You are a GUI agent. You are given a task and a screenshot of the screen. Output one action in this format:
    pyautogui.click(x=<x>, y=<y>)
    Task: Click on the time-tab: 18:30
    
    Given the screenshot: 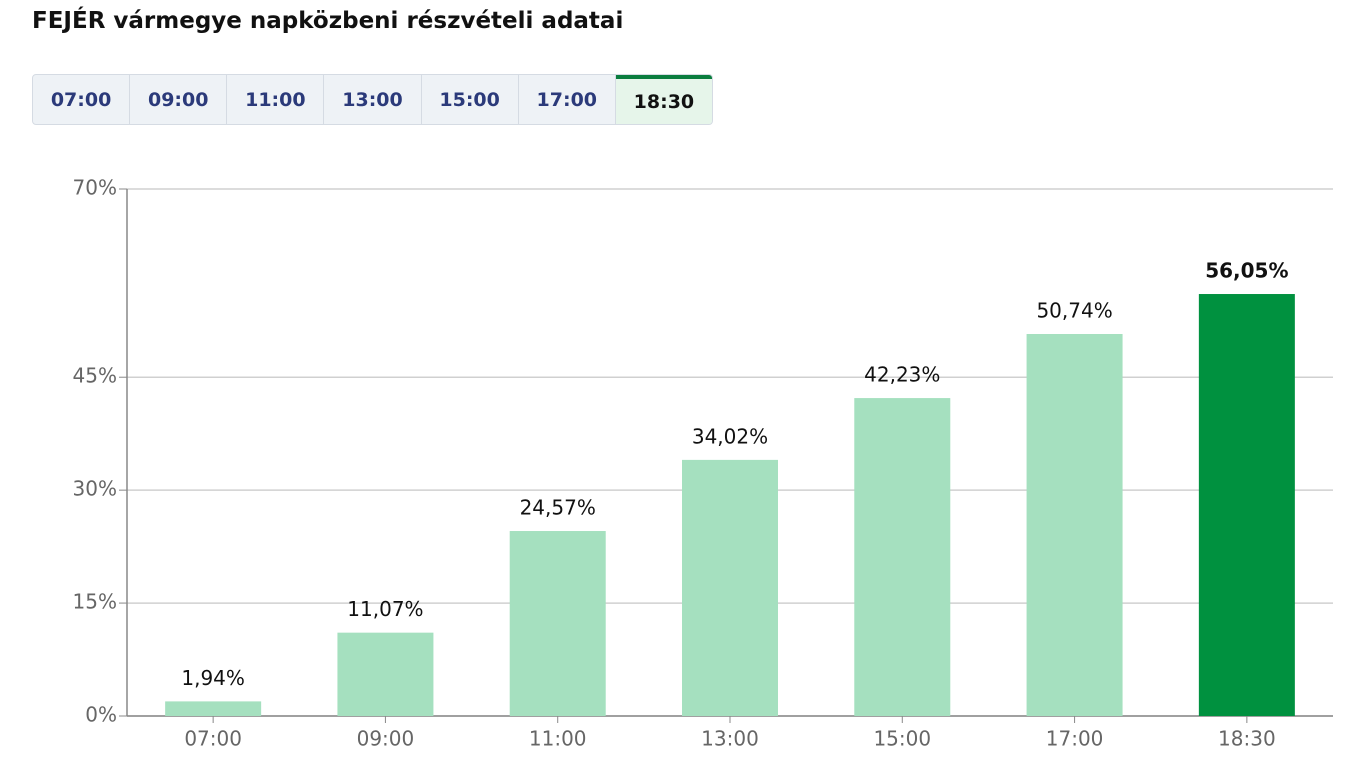 What is the action you would take?
    pyautogui.click(x=663, y=99)
    